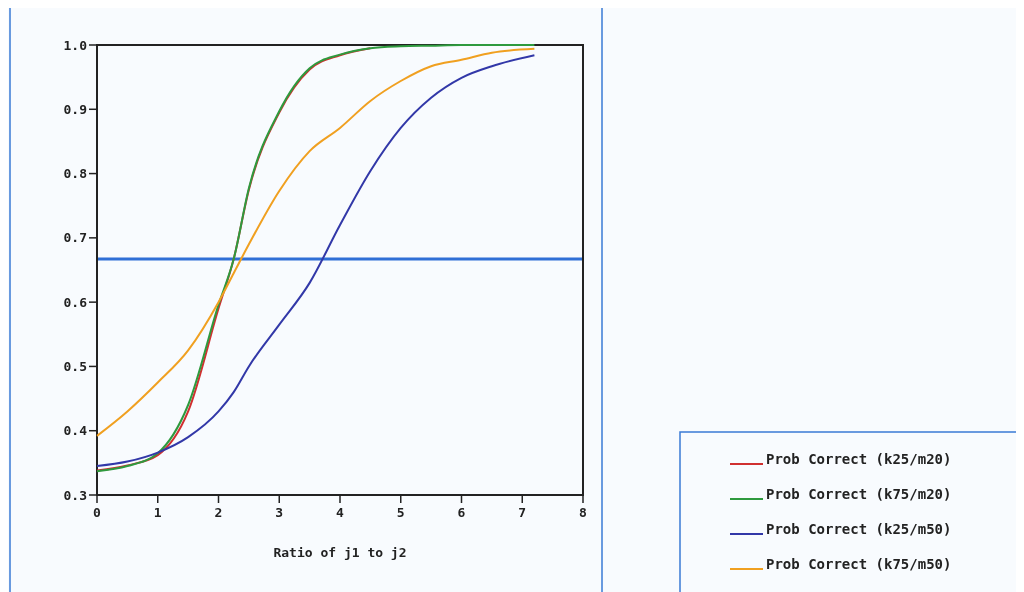 Image resolution: width=1024 pixels, height=592 pixels. I want to click on y-tick-label: 0.8, so click(75, 174).